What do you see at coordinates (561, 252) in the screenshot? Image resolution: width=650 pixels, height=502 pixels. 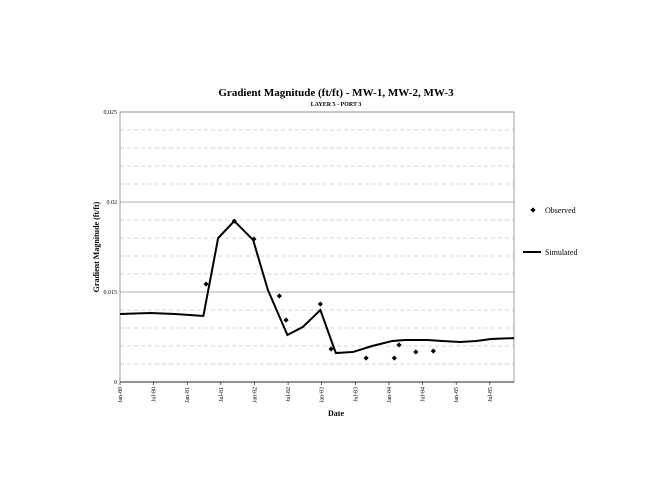 I see `legend-label: Simulated` at bounding box center [561, 252].